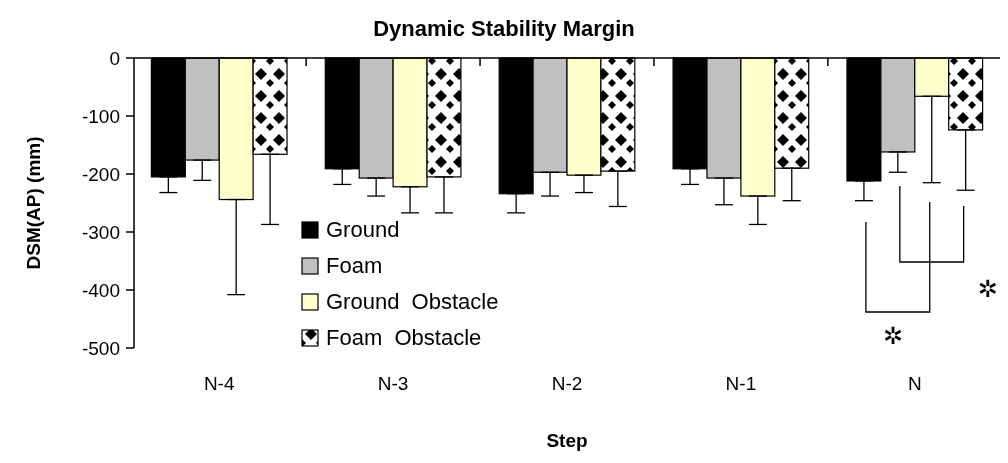 The width and height of the screenshot is (1008, 463). What do you see at coordinates (404, 337) in the screenshot?
I see `legend-label: Foam Obstacle` at bounding box center [404, 337].